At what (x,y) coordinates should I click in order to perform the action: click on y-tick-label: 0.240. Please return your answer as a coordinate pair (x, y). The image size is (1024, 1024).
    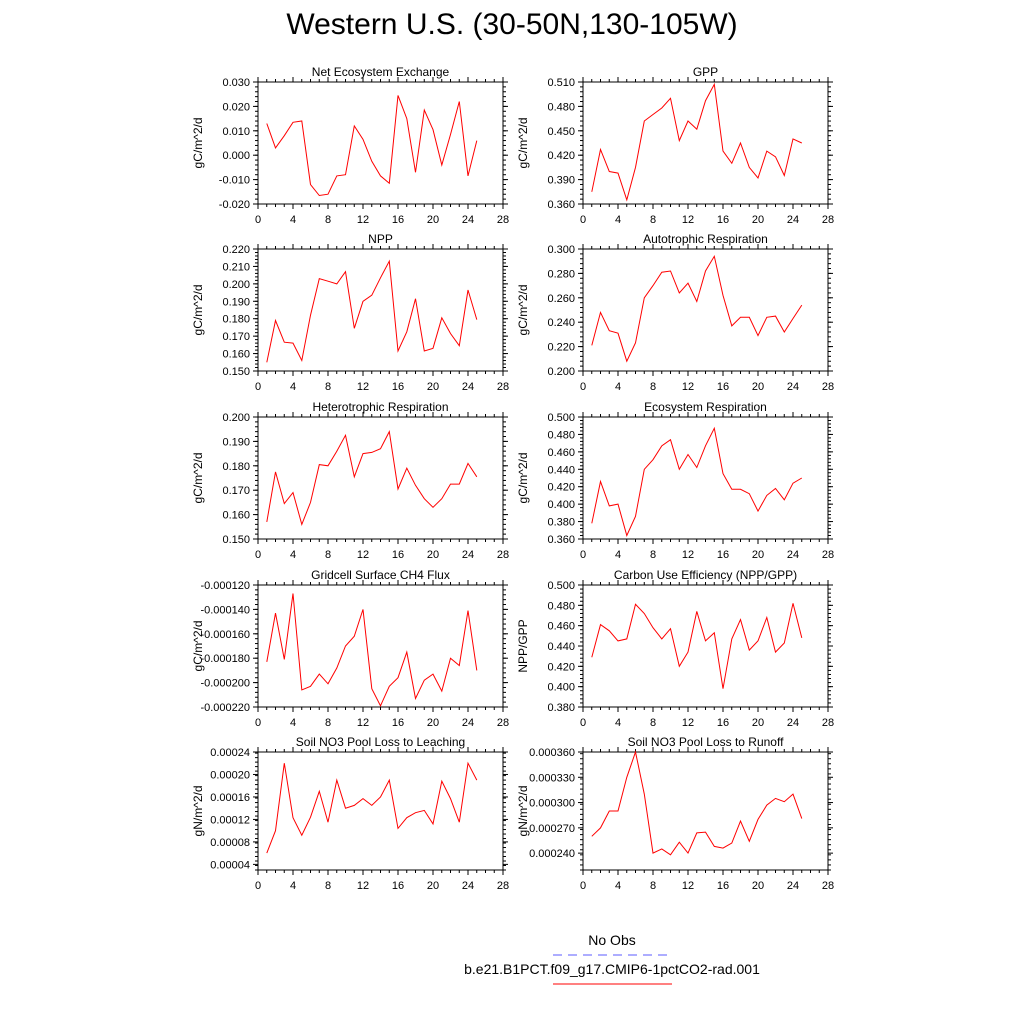
    Looking at the image, I should click on (561, 323).